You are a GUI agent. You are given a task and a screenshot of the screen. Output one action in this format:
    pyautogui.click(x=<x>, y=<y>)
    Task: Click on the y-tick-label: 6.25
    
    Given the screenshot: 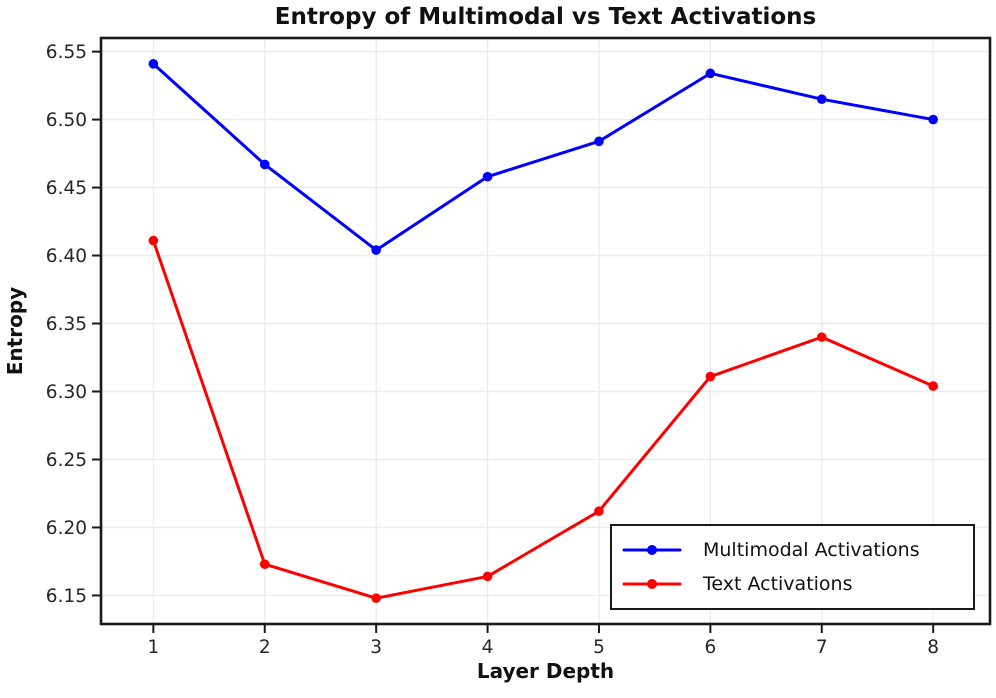 What is the action you would take?
    pyautogui.click(x=66, y=460)
    